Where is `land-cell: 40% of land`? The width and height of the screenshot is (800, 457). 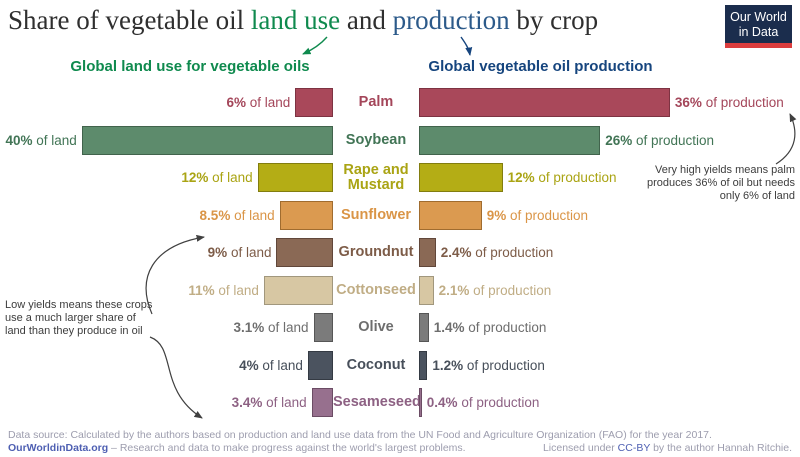
land-cell: 40% of land is located at coordinates (166, 141).